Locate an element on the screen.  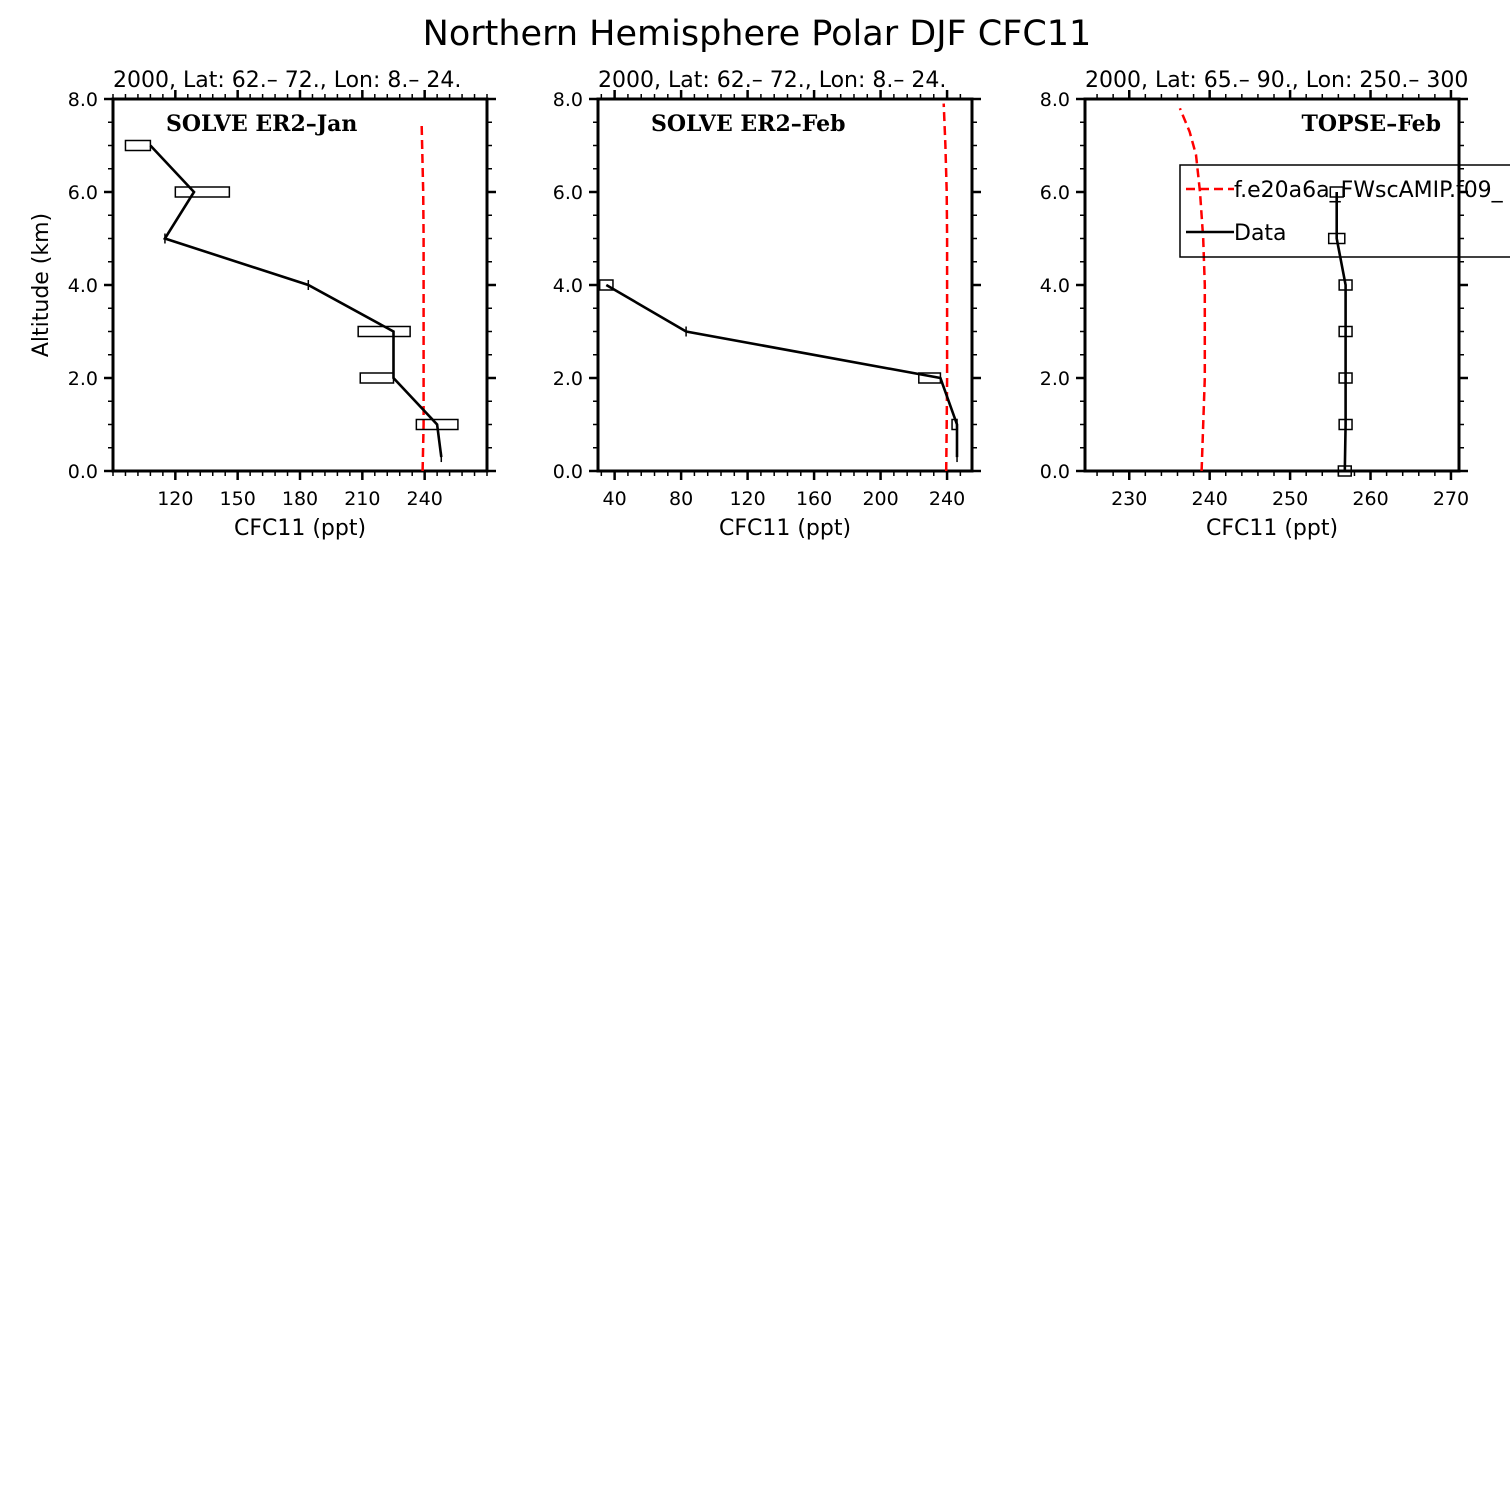
x-tick-label: 260 is located at coordinates (1370, 499).